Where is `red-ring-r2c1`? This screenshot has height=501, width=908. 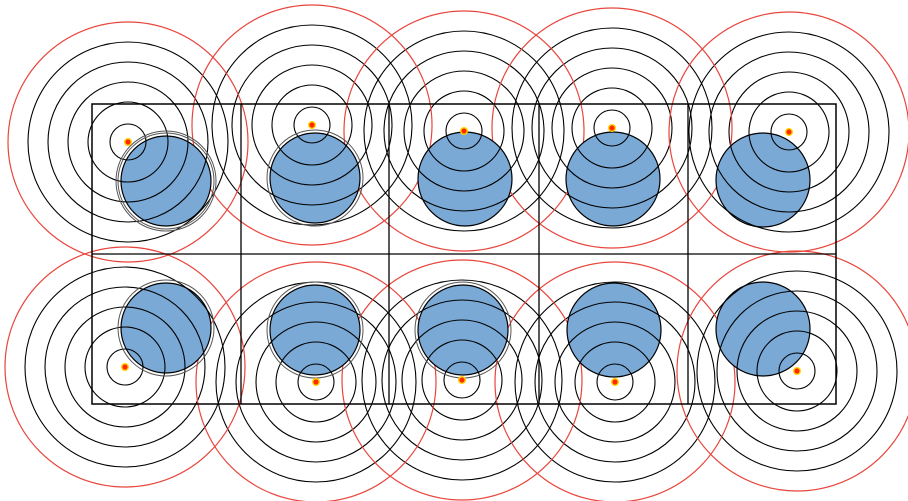 red-ring-r2c1 is located at coordinates (125, 367).